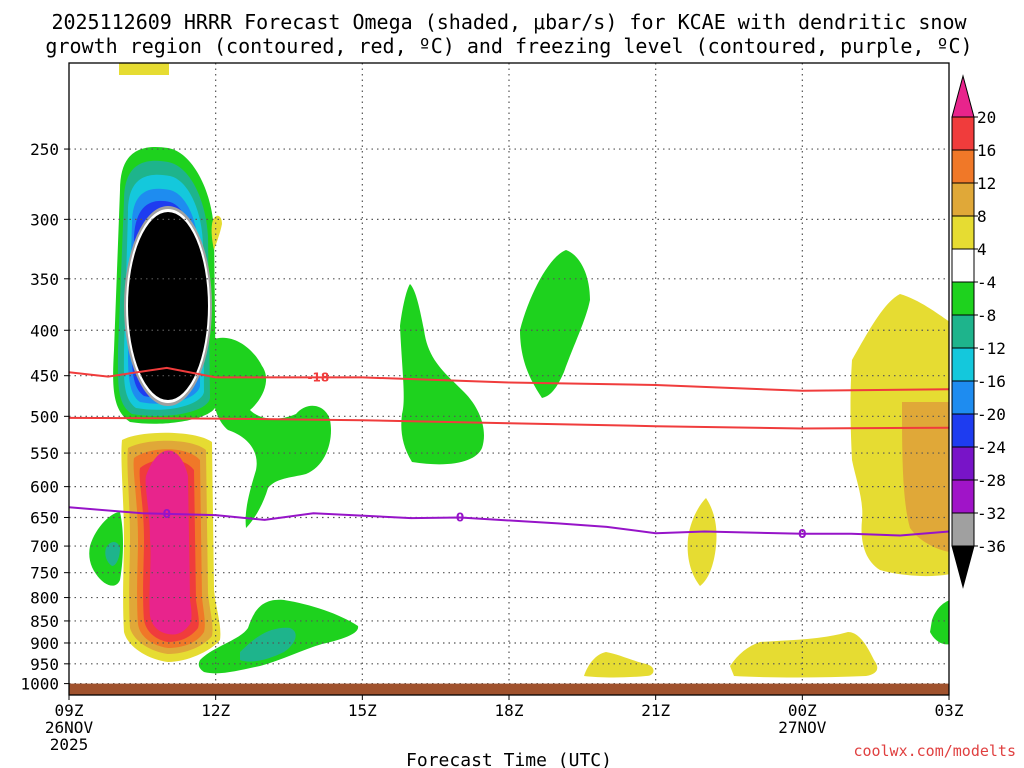 The height and width of the screenshot is (768, 1024). Describe the element at coordinates (44, 219) in the screenshot. I see `y-tick-label: 300` at that location.